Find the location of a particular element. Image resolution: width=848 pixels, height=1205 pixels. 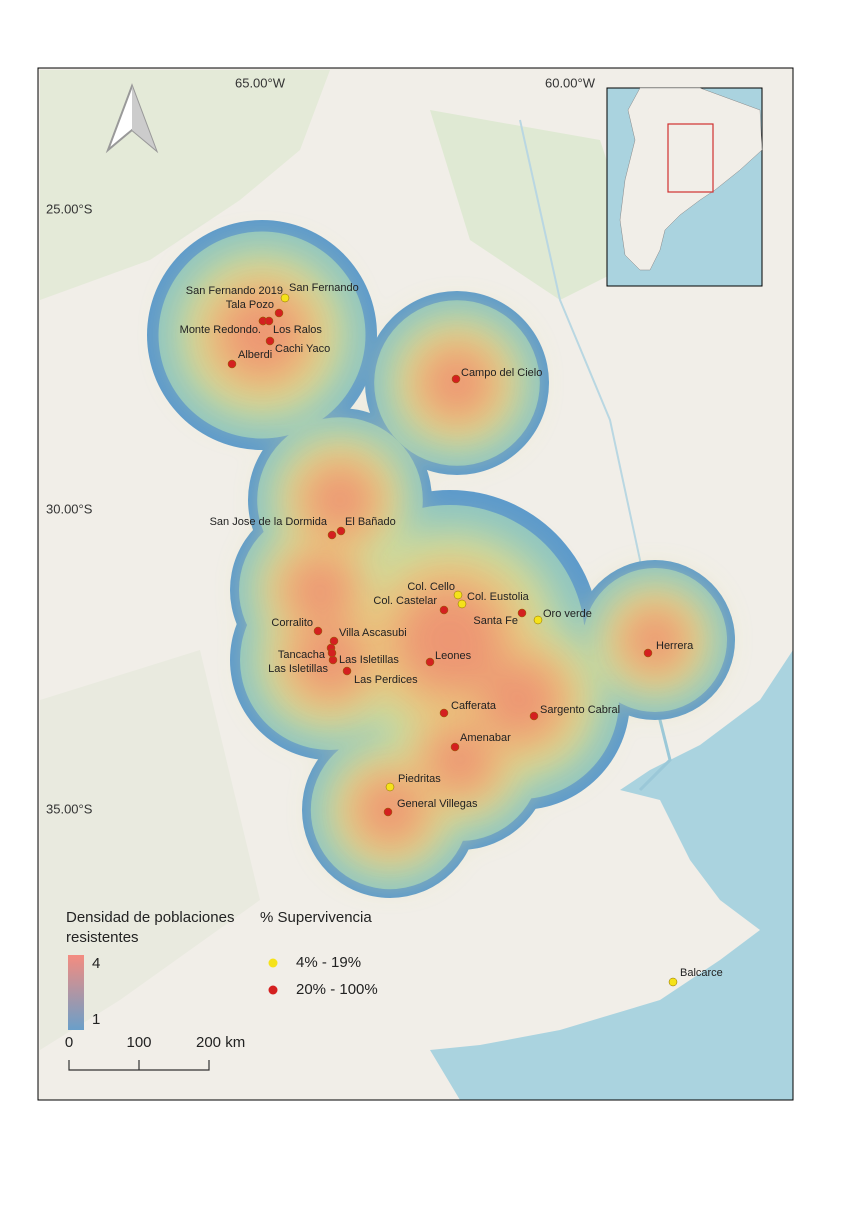

place-label: San Fernando is located at coordinates (324, 288).